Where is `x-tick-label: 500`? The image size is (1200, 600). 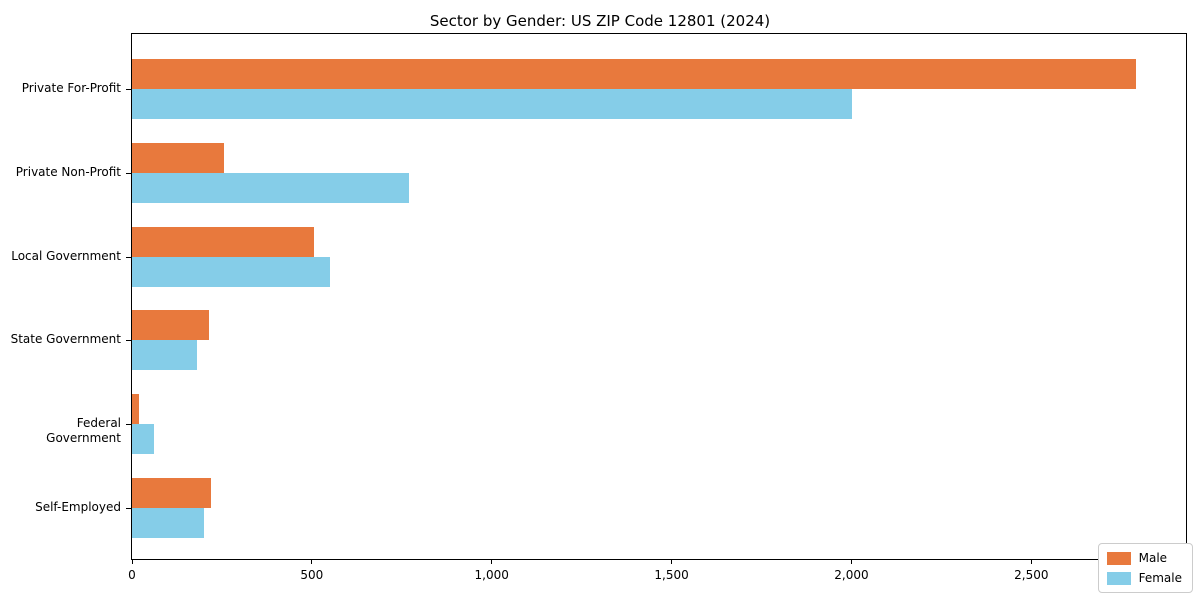 x-tick-label: 500 is located at coordinates (312, 575).